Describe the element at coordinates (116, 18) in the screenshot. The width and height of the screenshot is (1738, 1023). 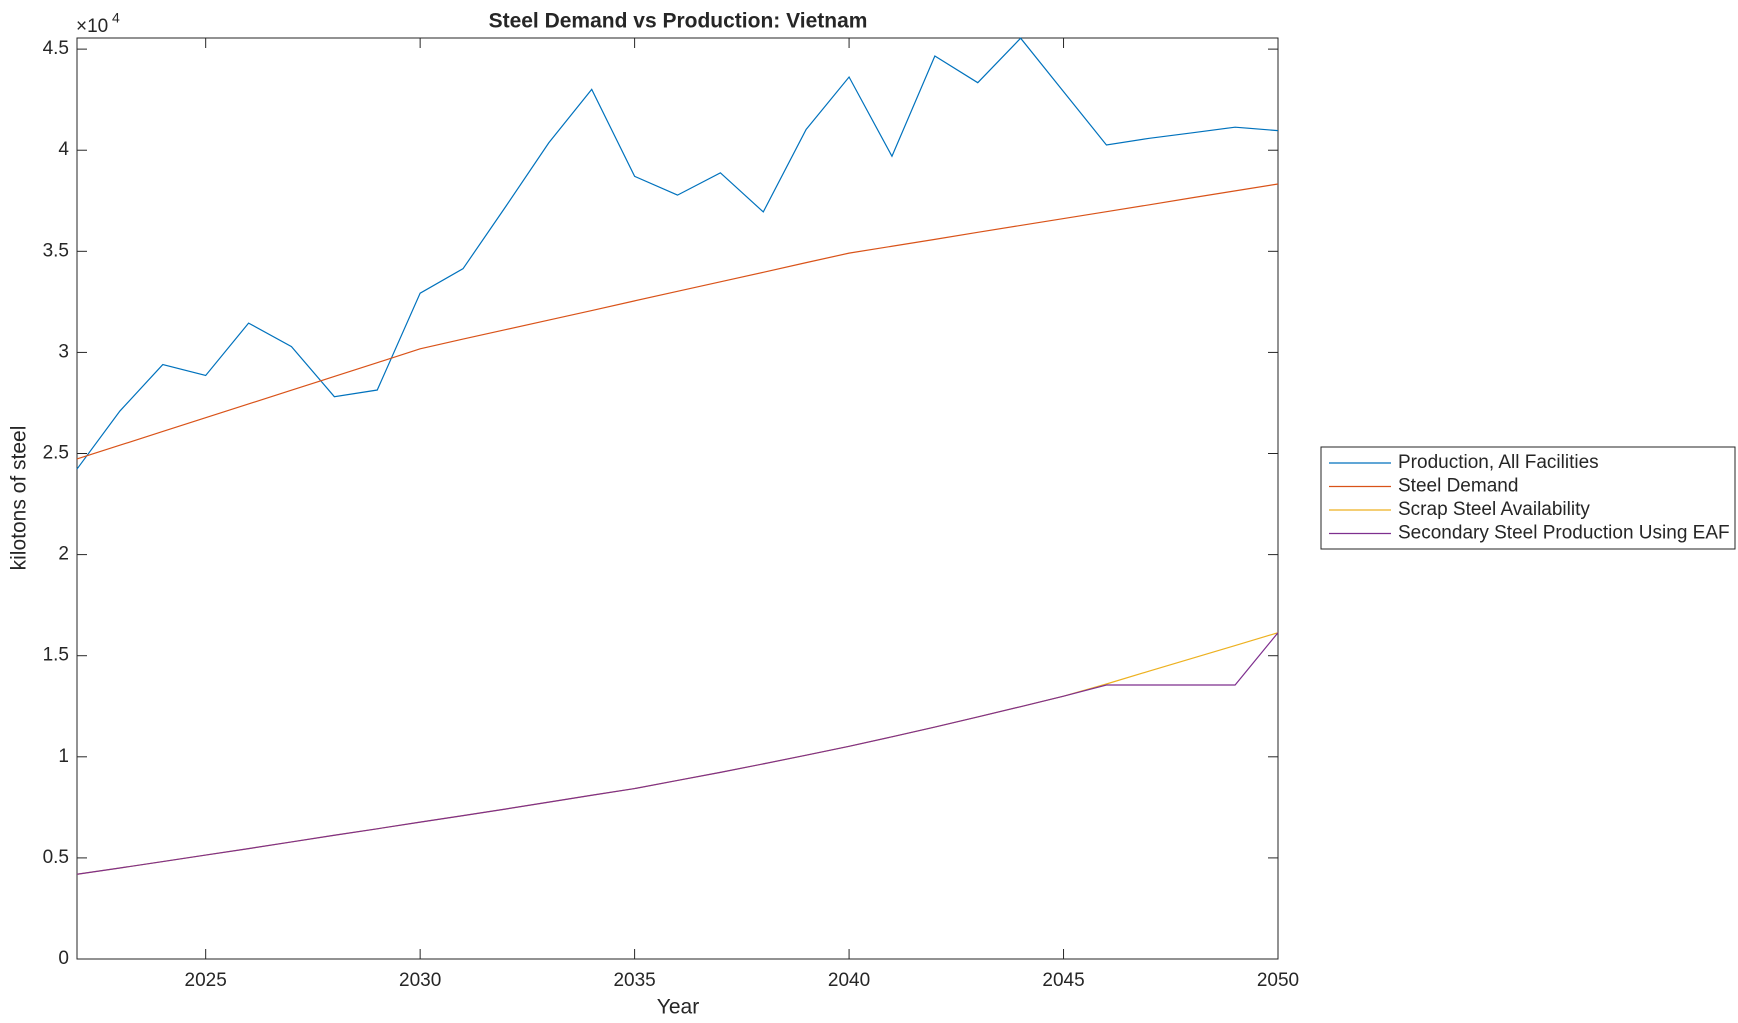
I see `y-exponent-power: 4` at that location.